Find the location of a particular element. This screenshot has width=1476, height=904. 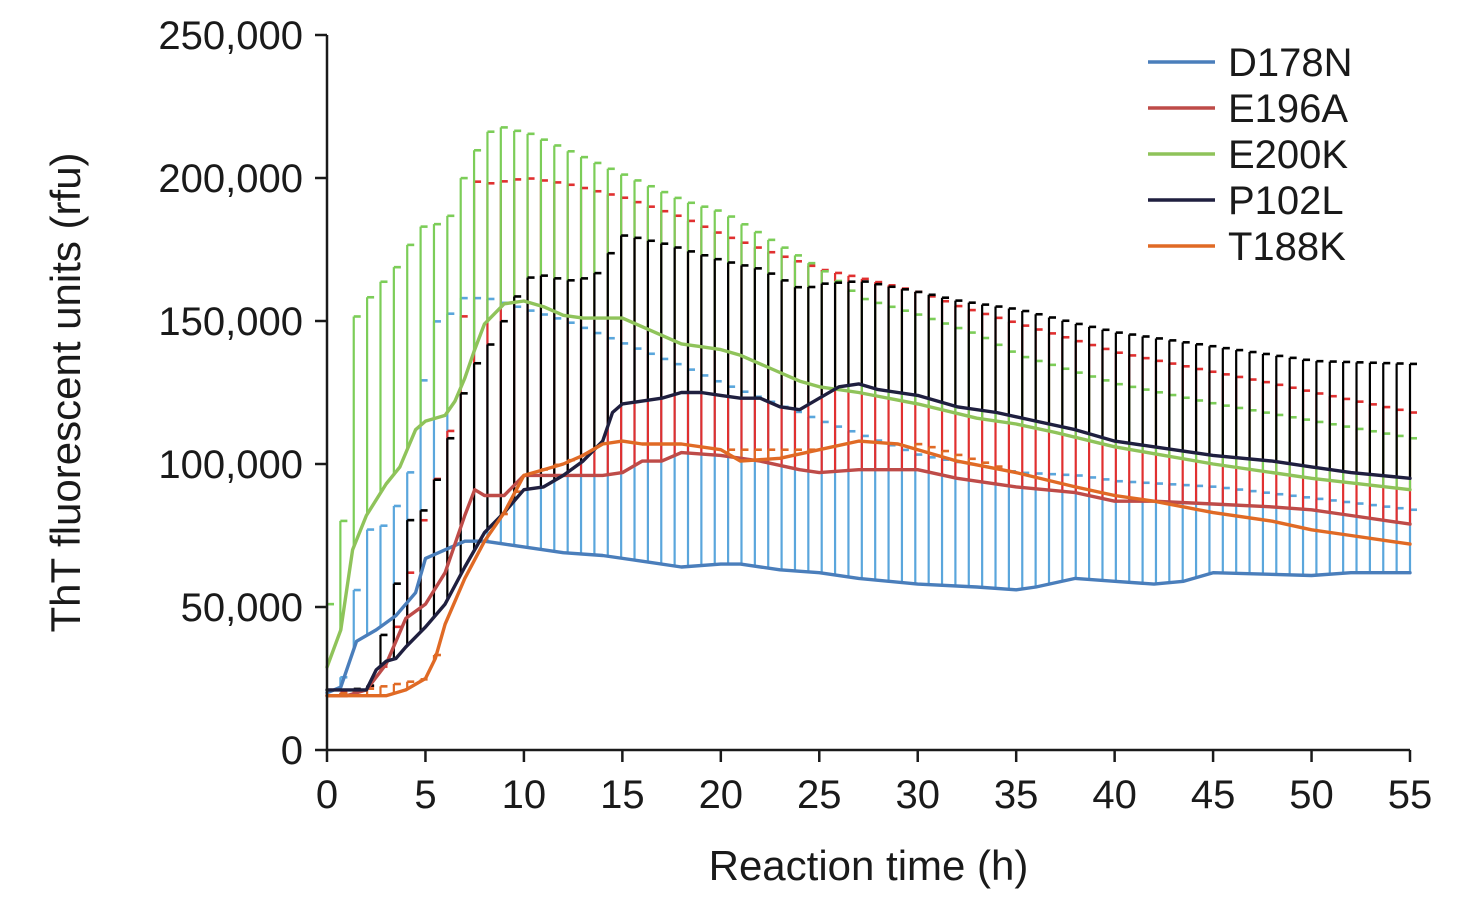

x-tick-label: 35 is located at coordinates (1016, 795).